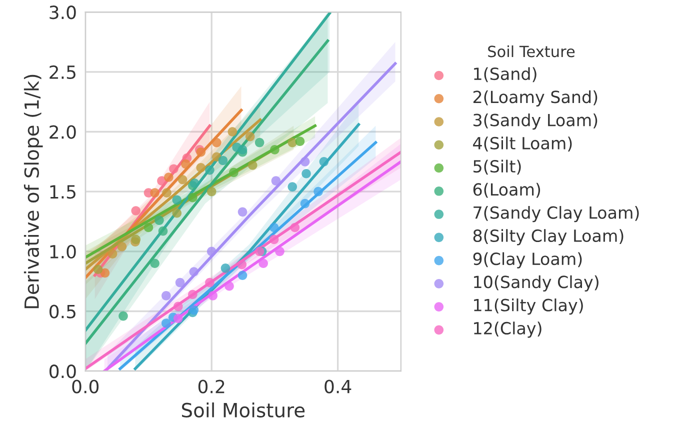  I want to click on y-tick-label: 1.0, so click(63, 251).